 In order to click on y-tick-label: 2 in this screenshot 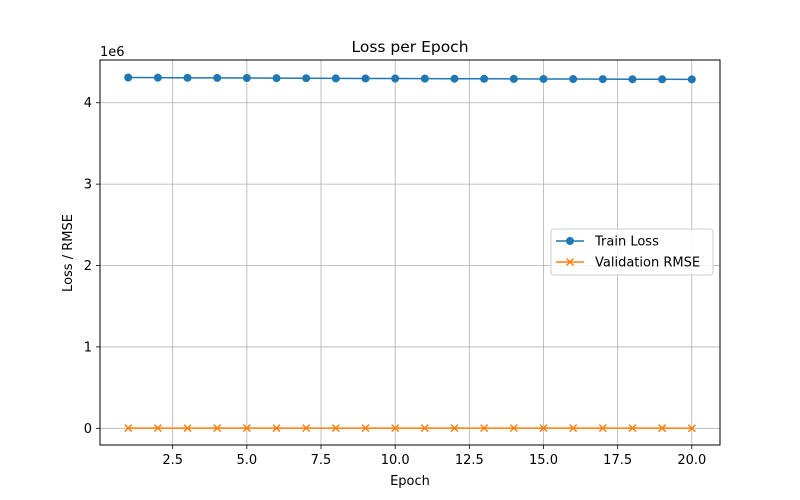, I will do `click(88, 266)`.